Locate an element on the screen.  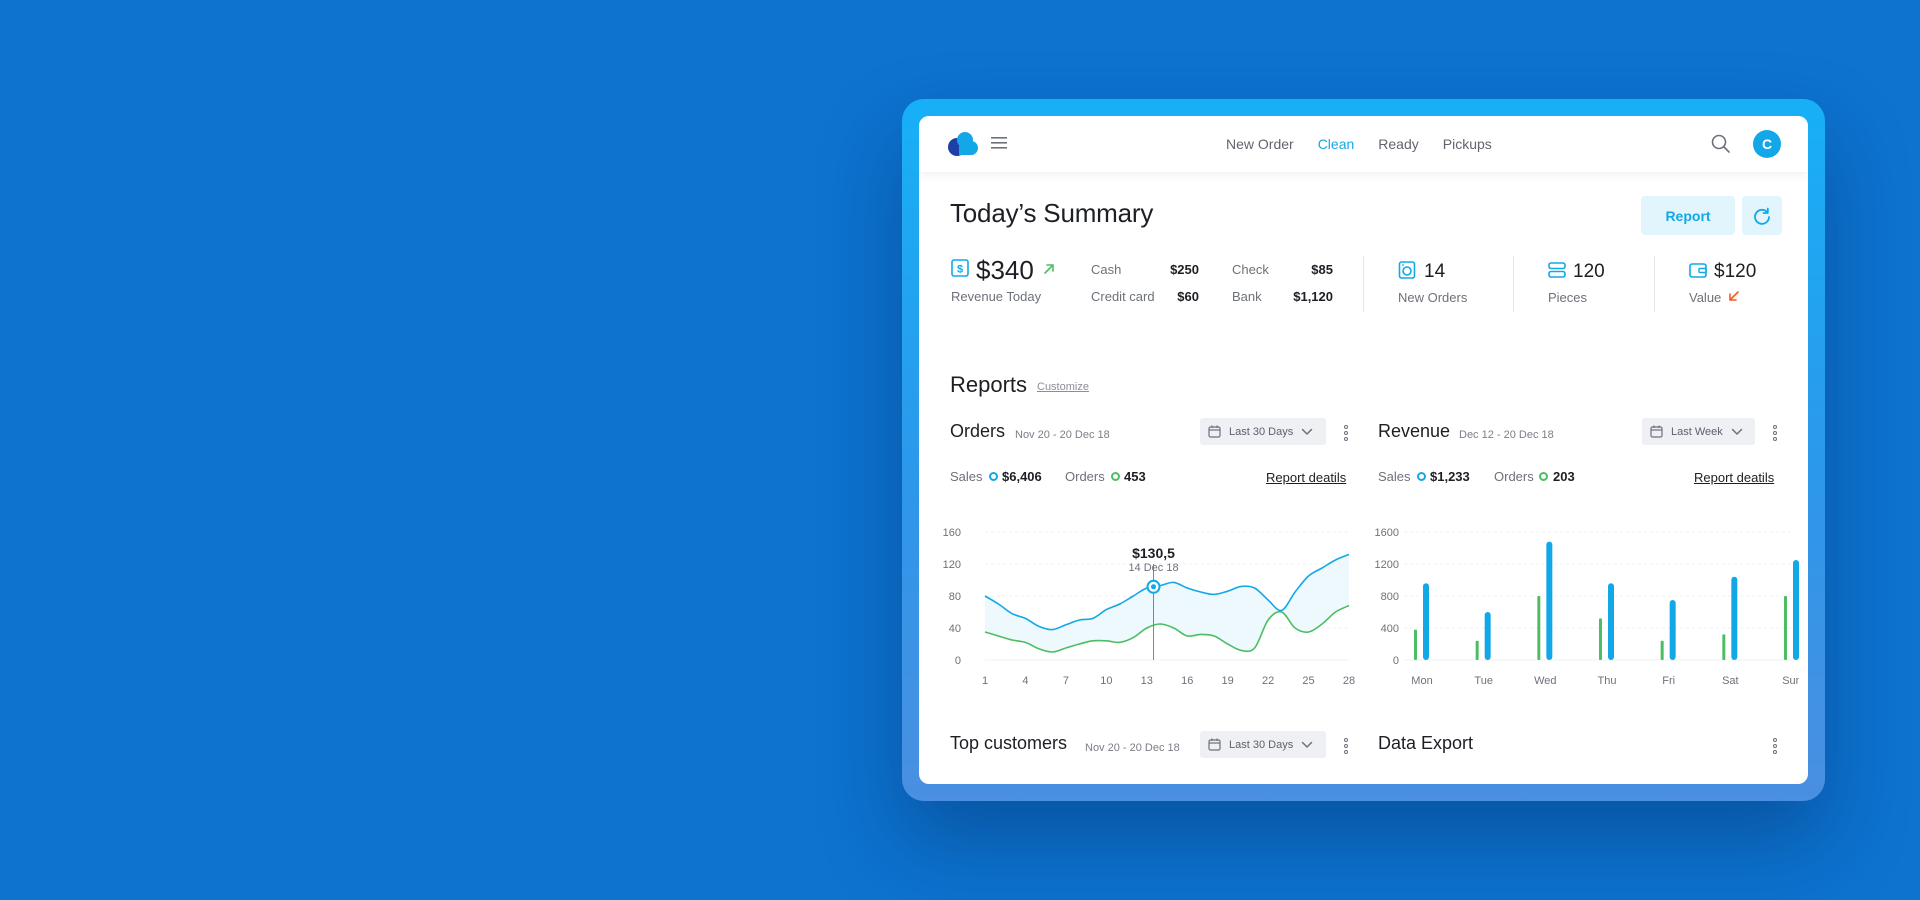
washer-icon is located at coordinates (1407, 270).